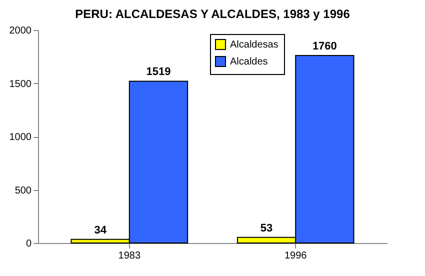 This screenshot has width=425, height=276. What do you see at coordinates (249, 62) in the screenshot?
I see `legend-label: Alcaldes` at bounding box center [249, 62].